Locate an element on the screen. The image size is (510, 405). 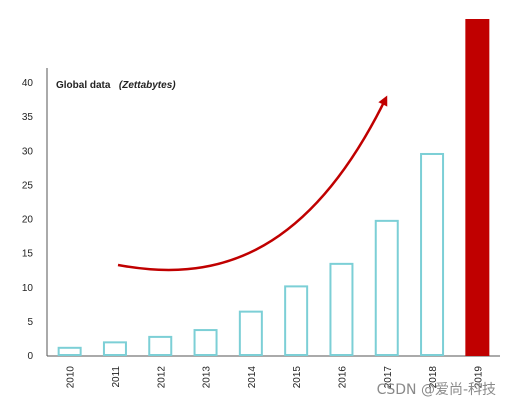
x-tick-label: 2016 is located at coordinates (342, 377).